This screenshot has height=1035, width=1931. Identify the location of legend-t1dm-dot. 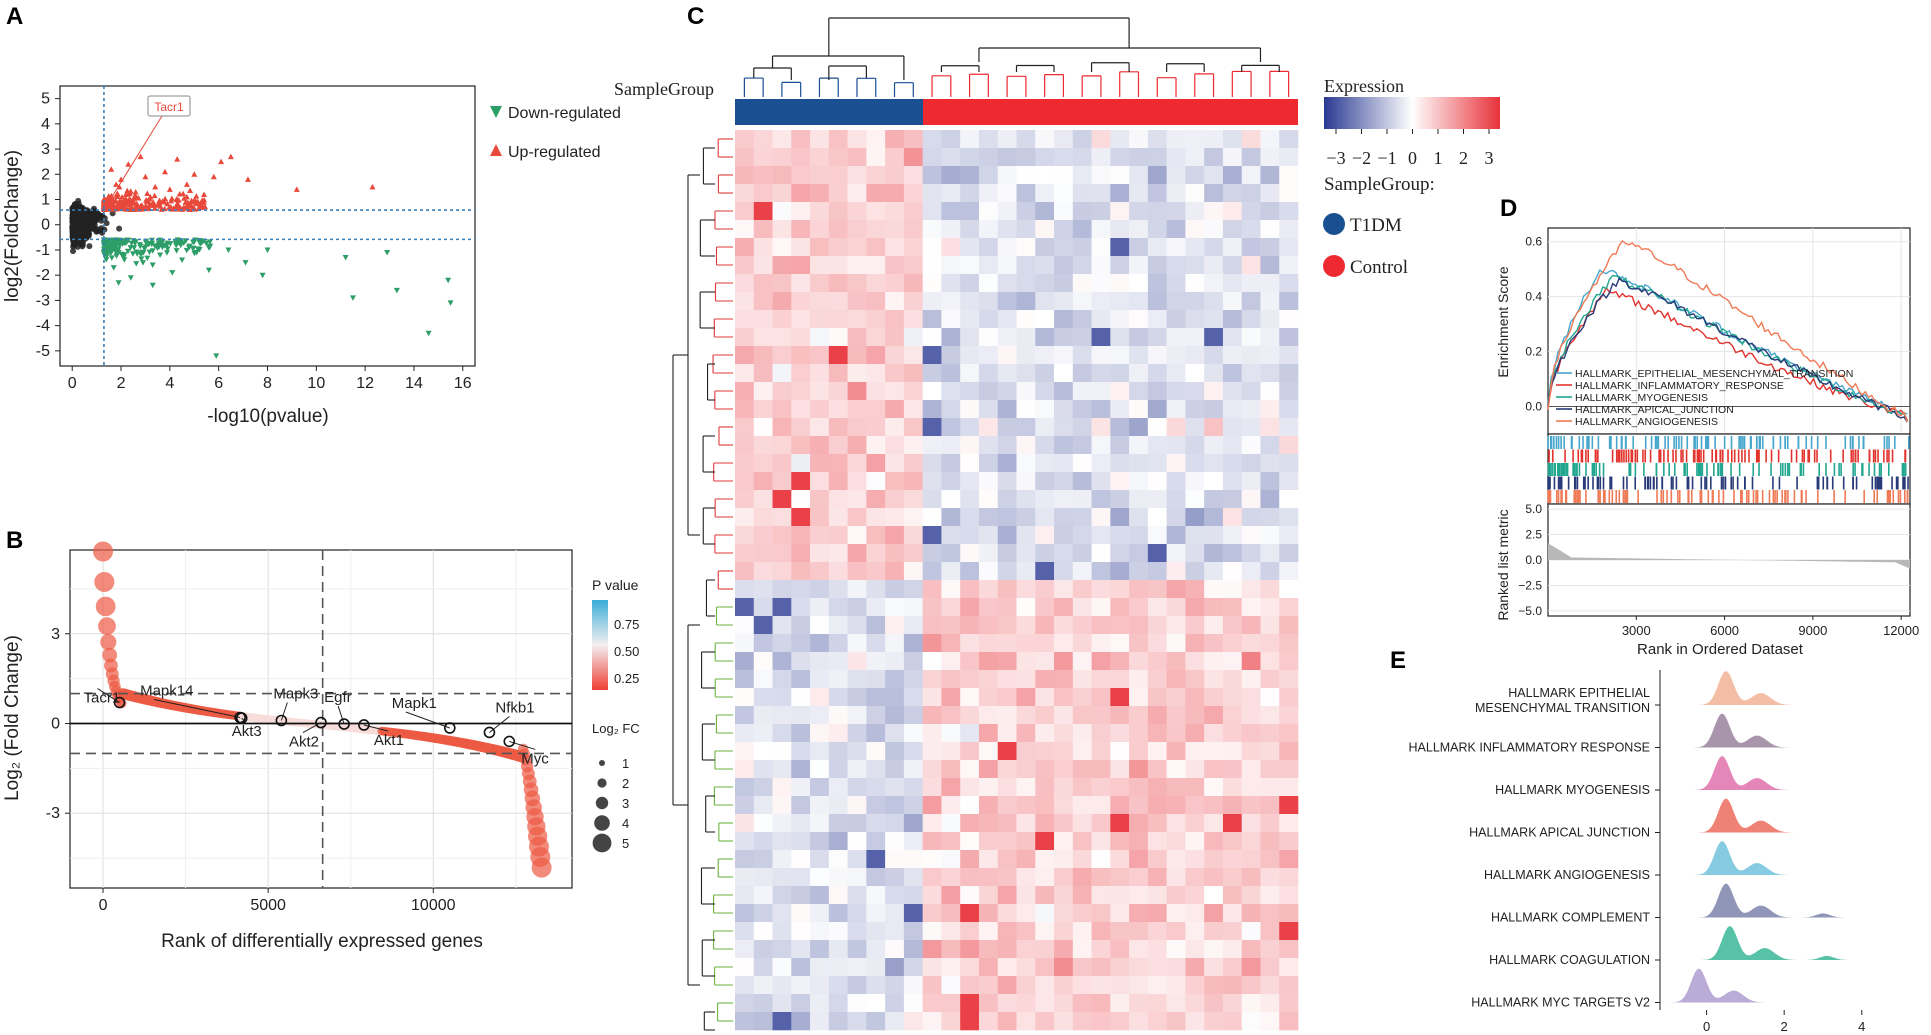
(1334, 224).